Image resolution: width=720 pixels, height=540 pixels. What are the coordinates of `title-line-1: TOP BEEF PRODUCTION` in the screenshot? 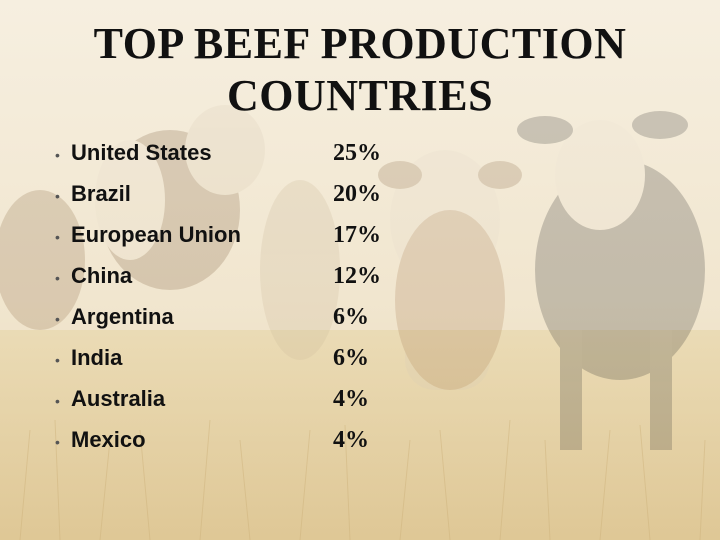 It's located at (360, 43).